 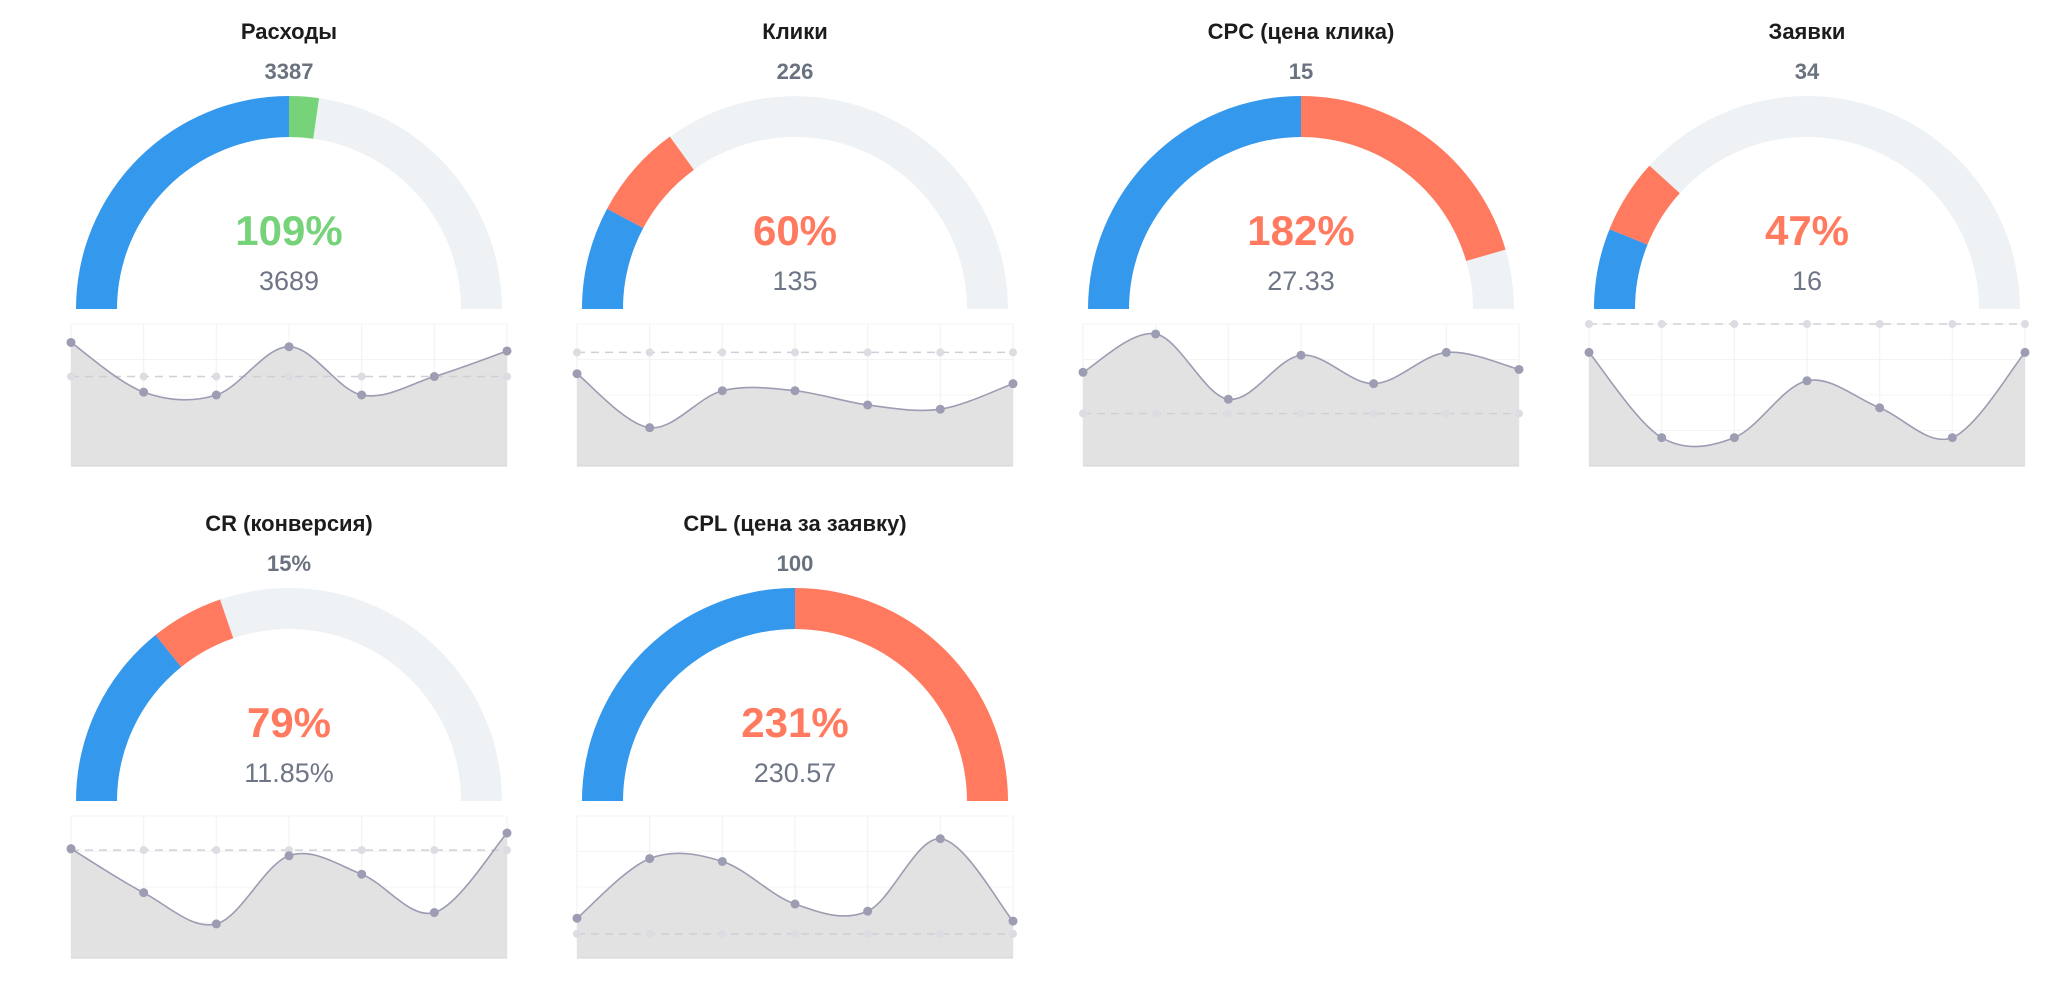 I want to click on kpi-plan-value: 15%, so click(x=289, y=563).